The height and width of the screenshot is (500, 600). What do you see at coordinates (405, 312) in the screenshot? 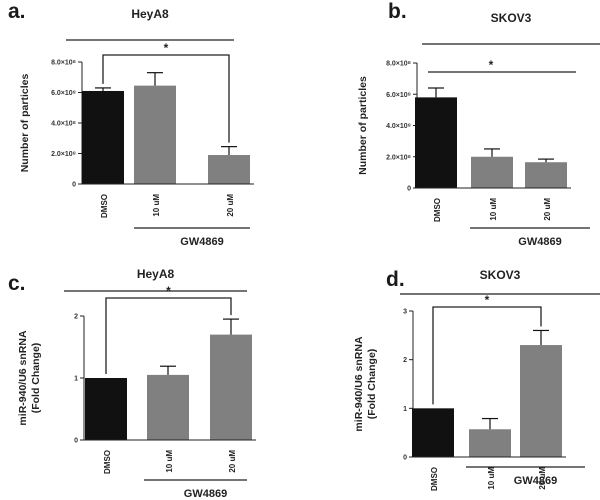
I see `y-tick-label: 3` at bounding box center [405, 312].